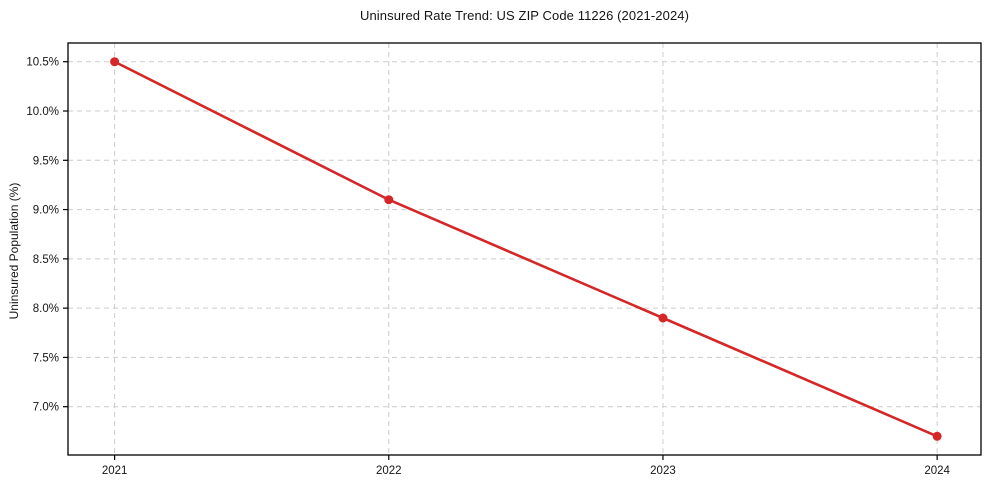  Describe the element at coordinates (115, 471) in the screenshot. I see `x-tick-label: 2021` at that location.